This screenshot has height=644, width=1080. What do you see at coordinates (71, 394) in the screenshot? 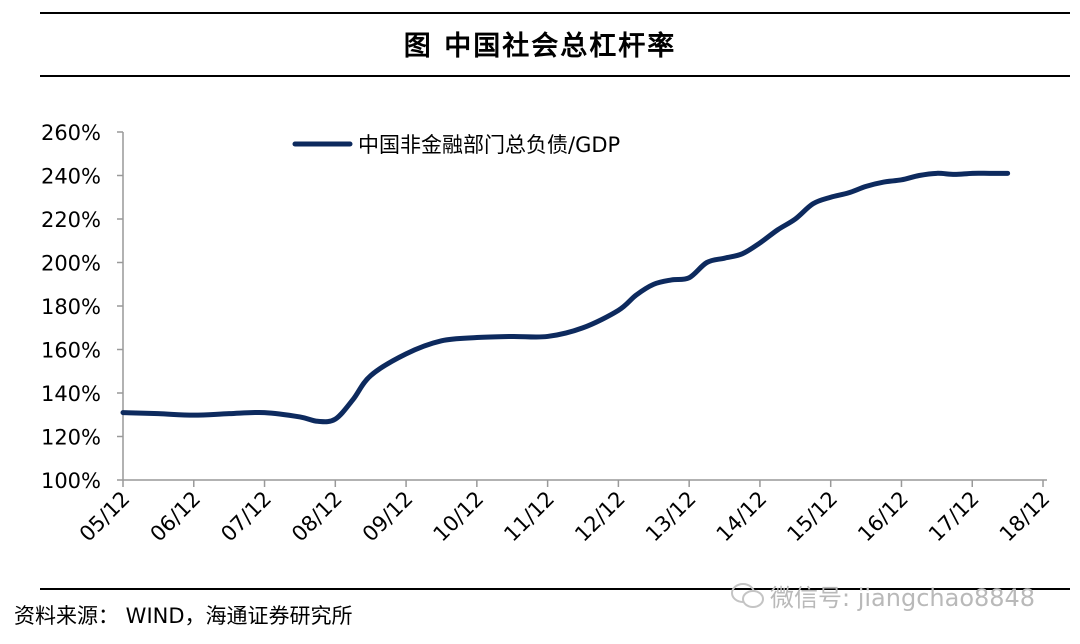
I see `y-tick-label: 140%` at bounding box center [71, 394].